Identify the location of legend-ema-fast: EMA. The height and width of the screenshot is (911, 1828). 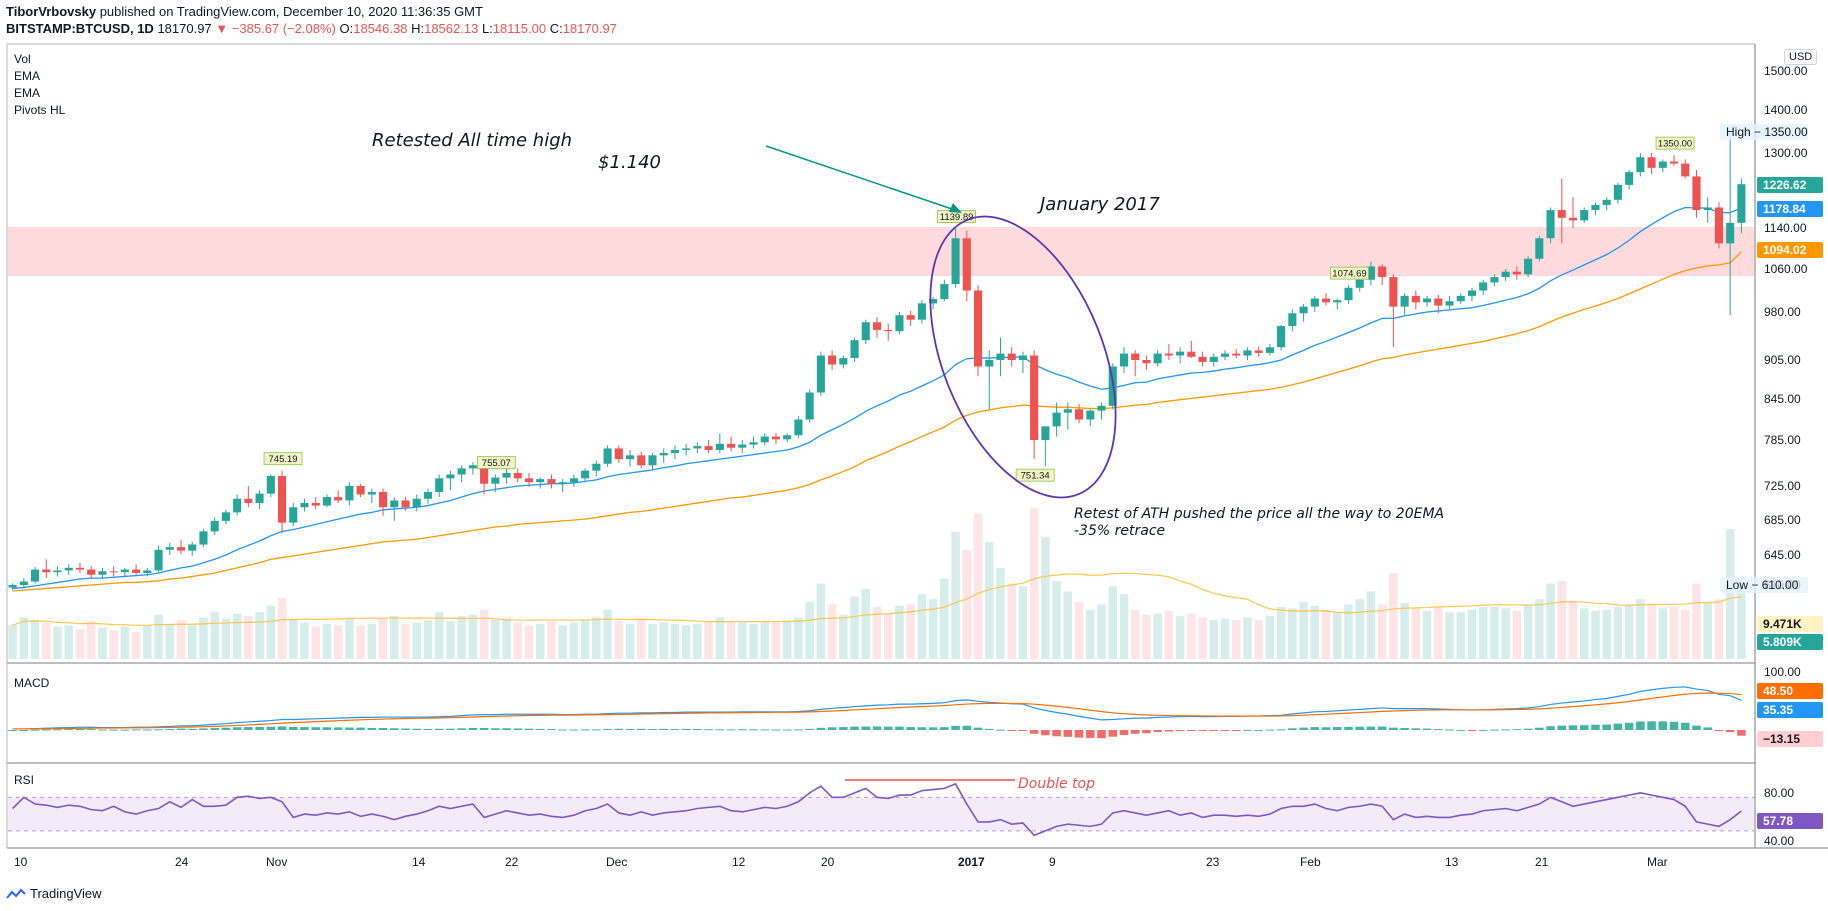
(27, 76).